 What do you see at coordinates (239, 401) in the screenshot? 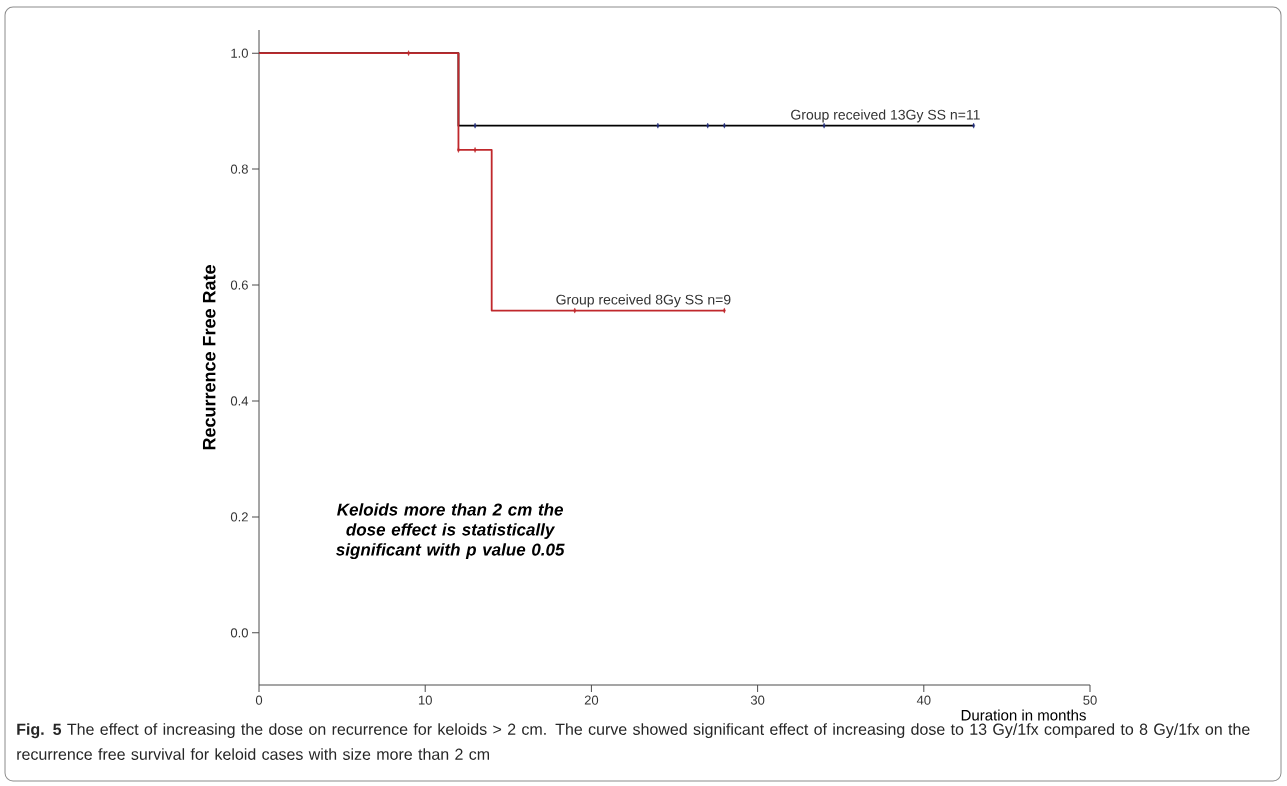
I see `y-tick-label: 0.4` at bounding box center [239, 401].